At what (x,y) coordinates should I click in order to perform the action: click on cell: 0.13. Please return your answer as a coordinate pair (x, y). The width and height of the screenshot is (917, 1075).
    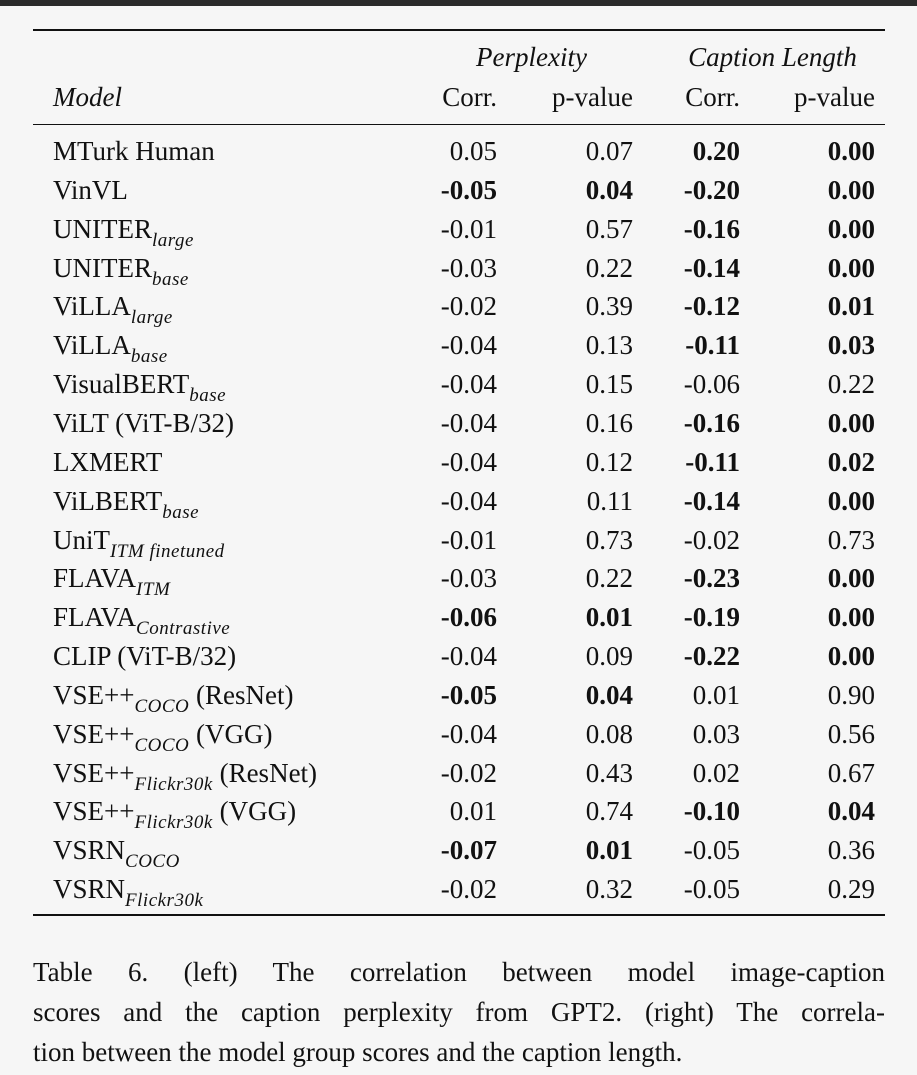
    Looking at the image, I should click on (609, 345).